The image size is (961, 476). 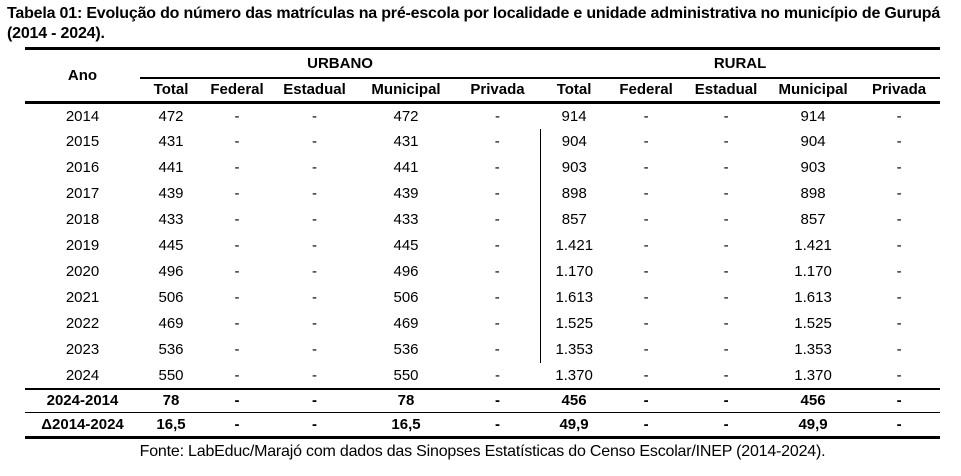 I want to click on value-cell: 904, so click(x=574, y=141).